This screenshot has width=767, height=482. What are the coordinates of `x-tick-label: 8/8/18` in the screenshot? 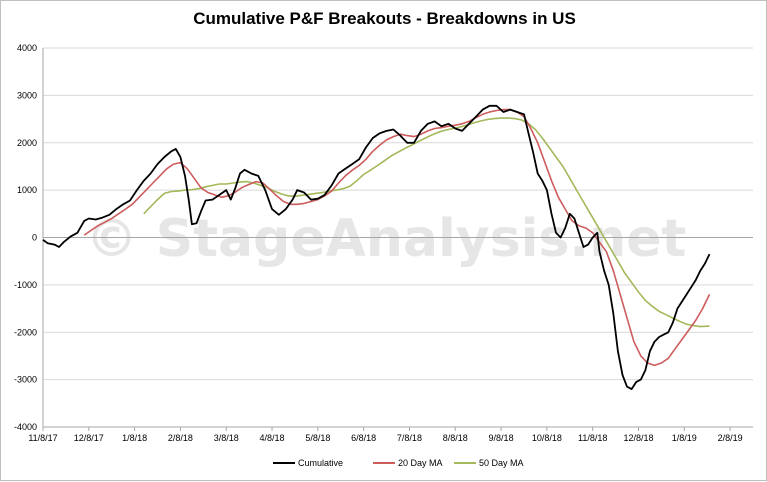 It's located at (455, 438).